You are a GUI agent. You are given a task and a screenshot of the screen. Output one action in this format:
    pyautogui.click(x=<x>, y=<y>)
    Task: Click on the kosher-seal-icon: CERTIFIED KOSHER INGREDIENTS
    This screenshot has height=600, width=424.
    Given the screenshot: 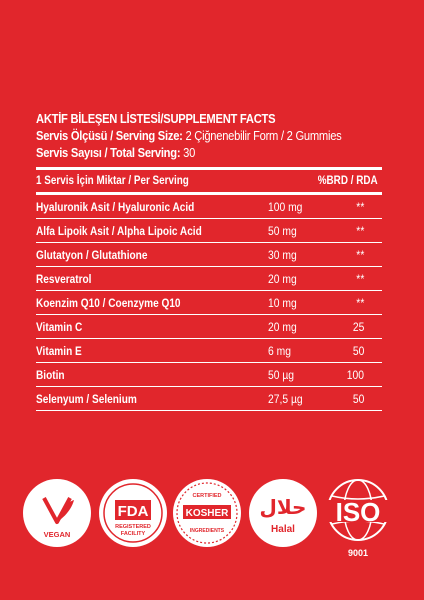 What is the action you would take?
    pyautogui.click(x=207, y=513)
    